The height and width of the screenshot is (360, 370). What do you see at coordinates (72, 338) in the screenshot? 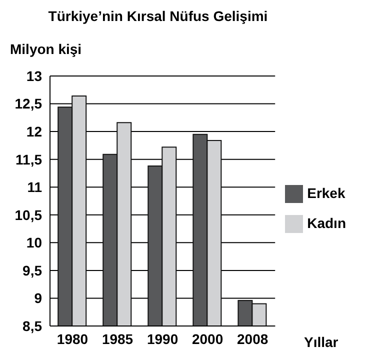
I see `x-tick-label: 1980` at bounding box center [72, 338].